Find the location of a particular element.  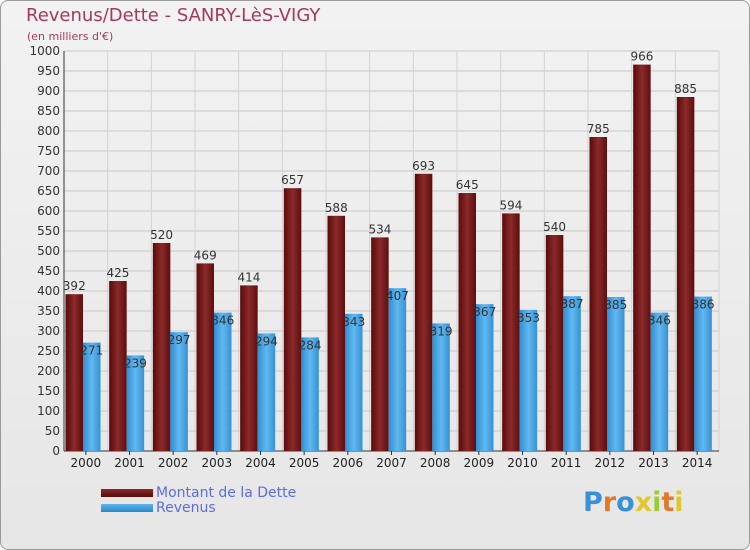

brand-letter: i is located at coordinates (657, 502).